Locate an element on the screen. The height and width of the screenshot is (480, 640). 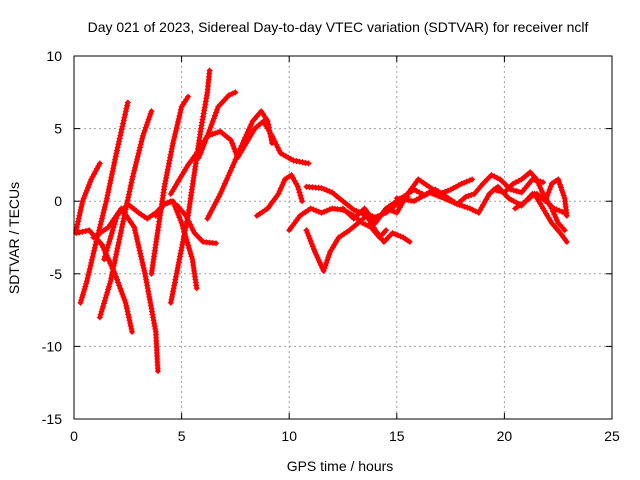
x-tick-label: 25 is located at coordinates (612, 436).